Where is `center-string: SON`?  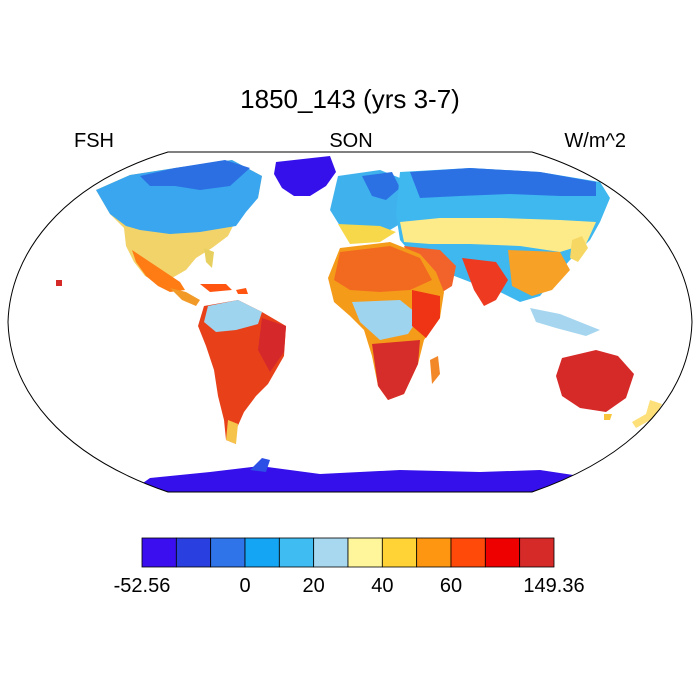
center-string: SON is located at coordinates (350, 141).